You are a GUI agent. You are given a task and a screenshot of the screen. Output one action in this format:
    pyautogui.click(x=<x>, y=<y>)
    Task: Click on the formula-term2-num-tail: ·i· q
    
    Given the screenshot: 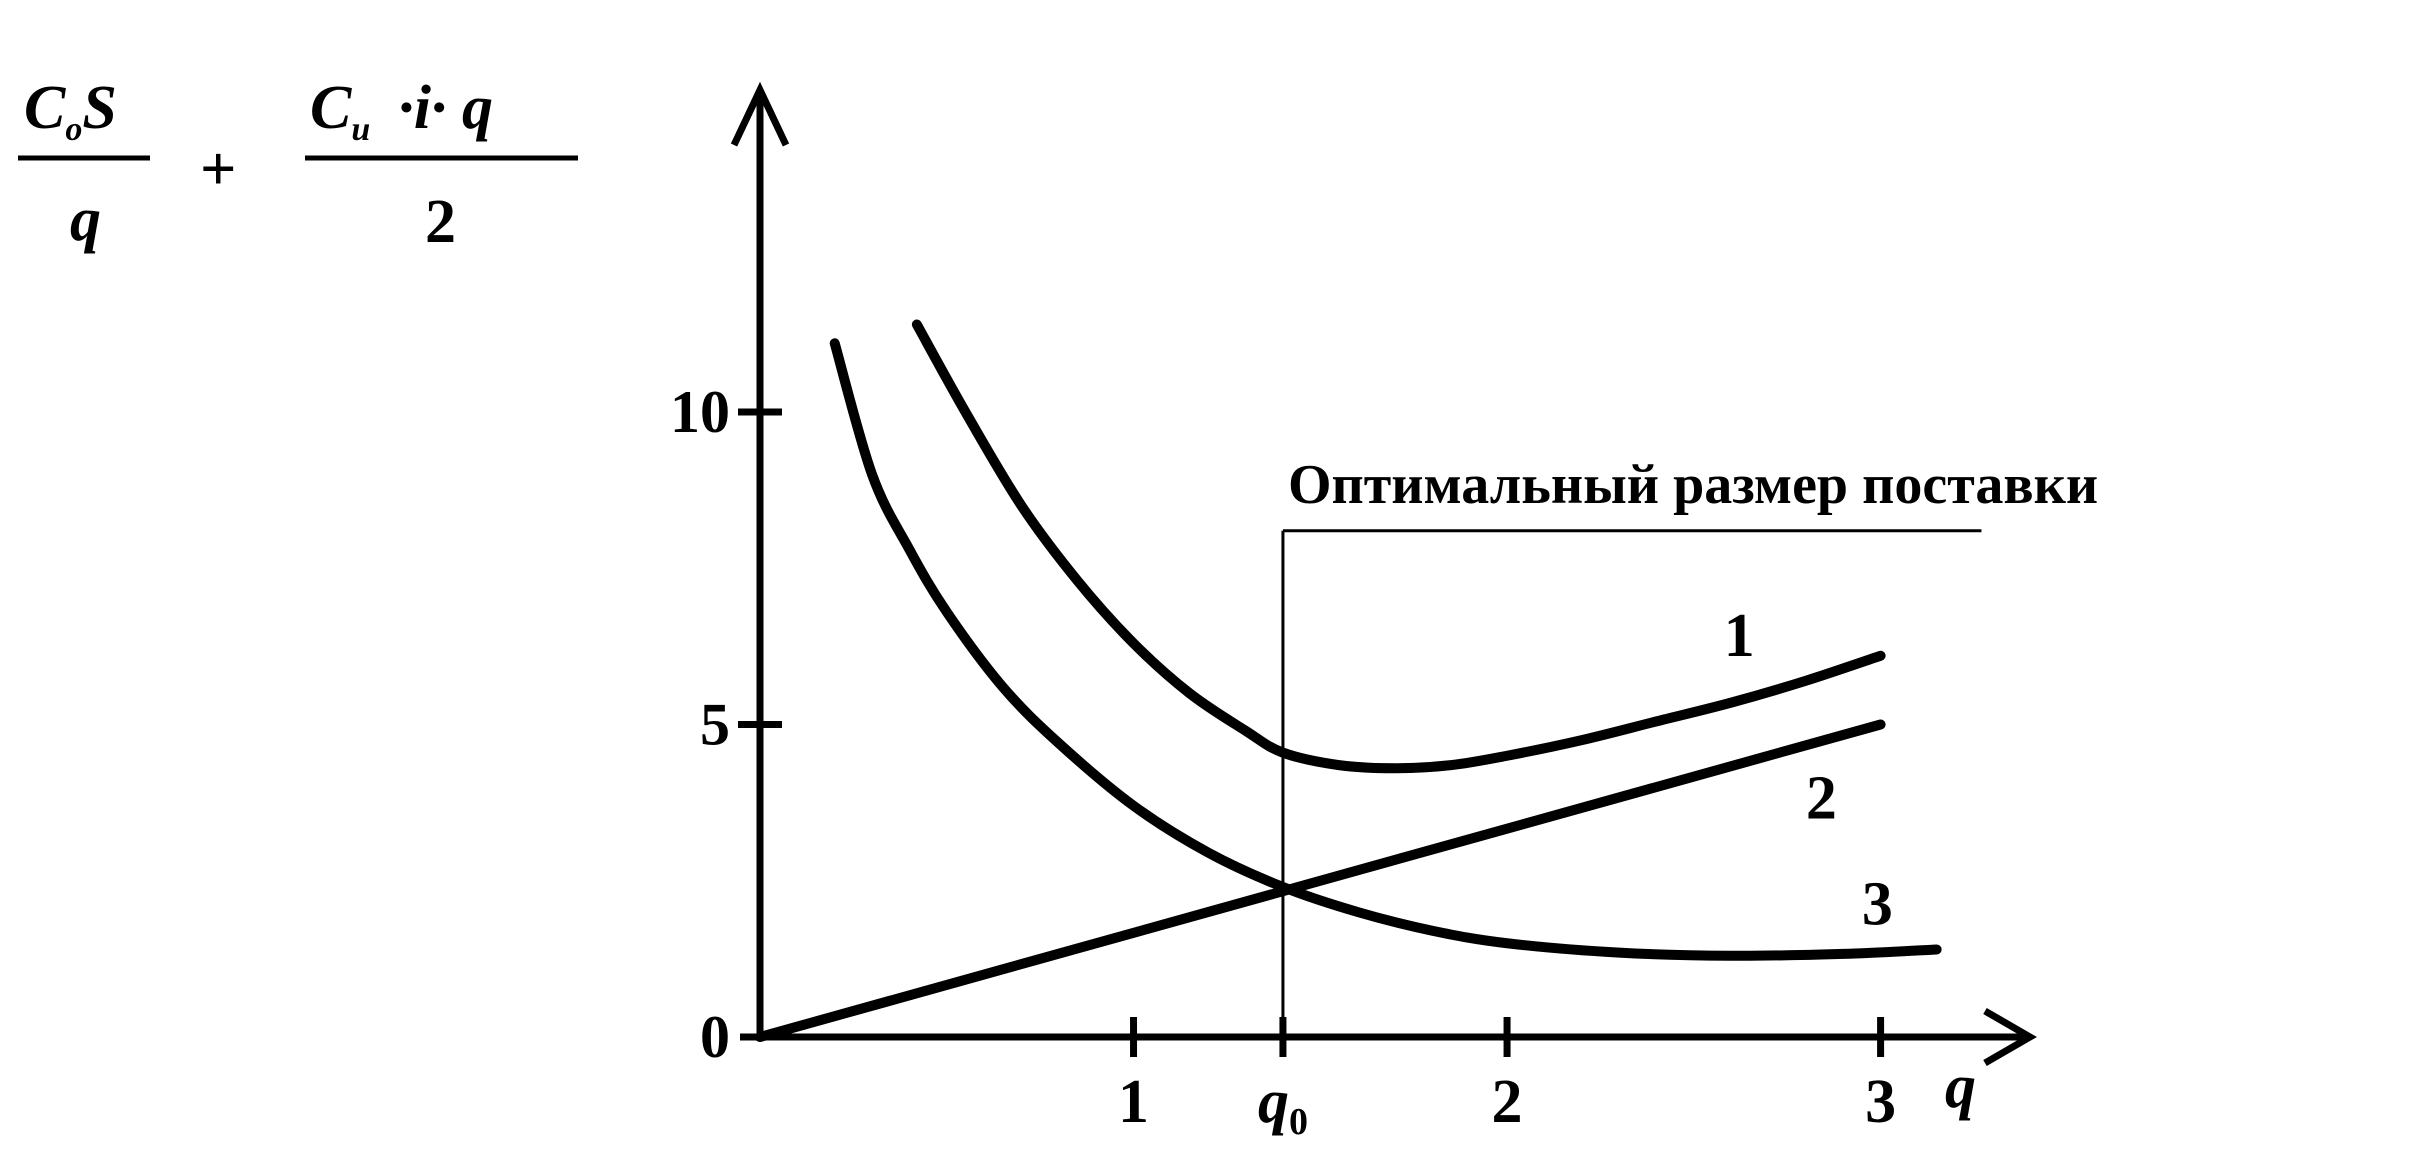 What is the action you would take?
    pyautogui.click(x=445, y=108)
    